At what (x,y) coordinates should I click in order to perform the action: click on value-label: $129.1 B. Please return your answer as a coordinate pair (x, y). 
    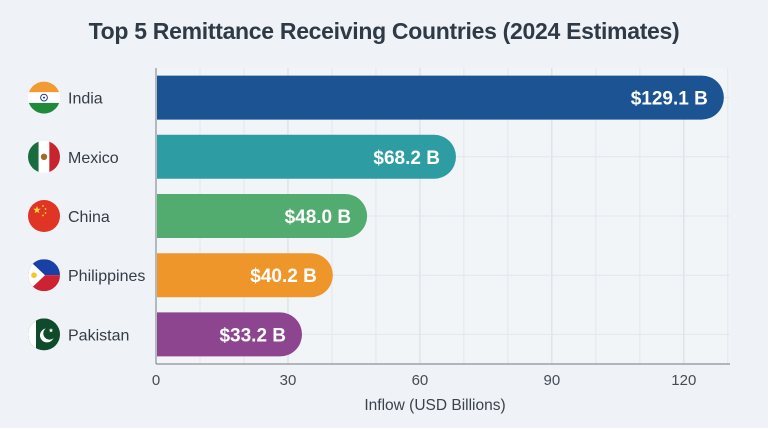
    Looking at the image, I should click on (669, 99).